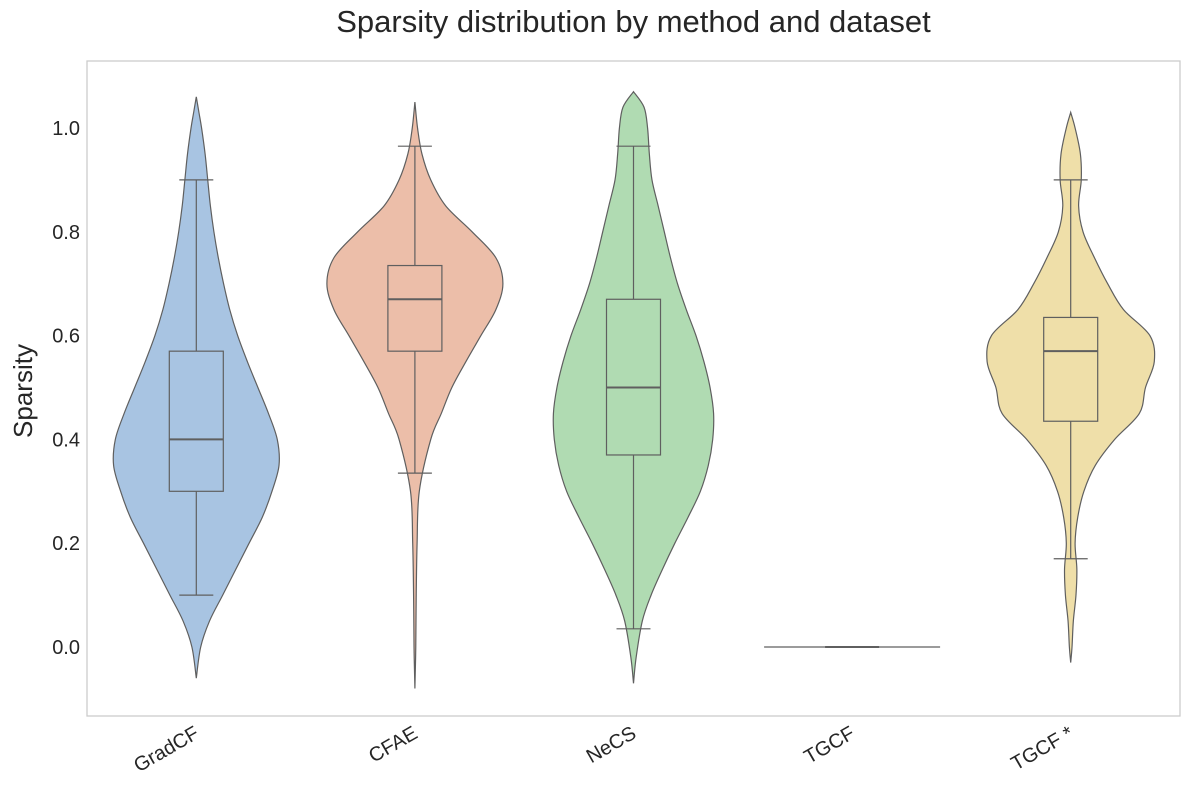 The image size is (1189, 790). I want to click on x-tick-label: GradCF, so click(166, 749).